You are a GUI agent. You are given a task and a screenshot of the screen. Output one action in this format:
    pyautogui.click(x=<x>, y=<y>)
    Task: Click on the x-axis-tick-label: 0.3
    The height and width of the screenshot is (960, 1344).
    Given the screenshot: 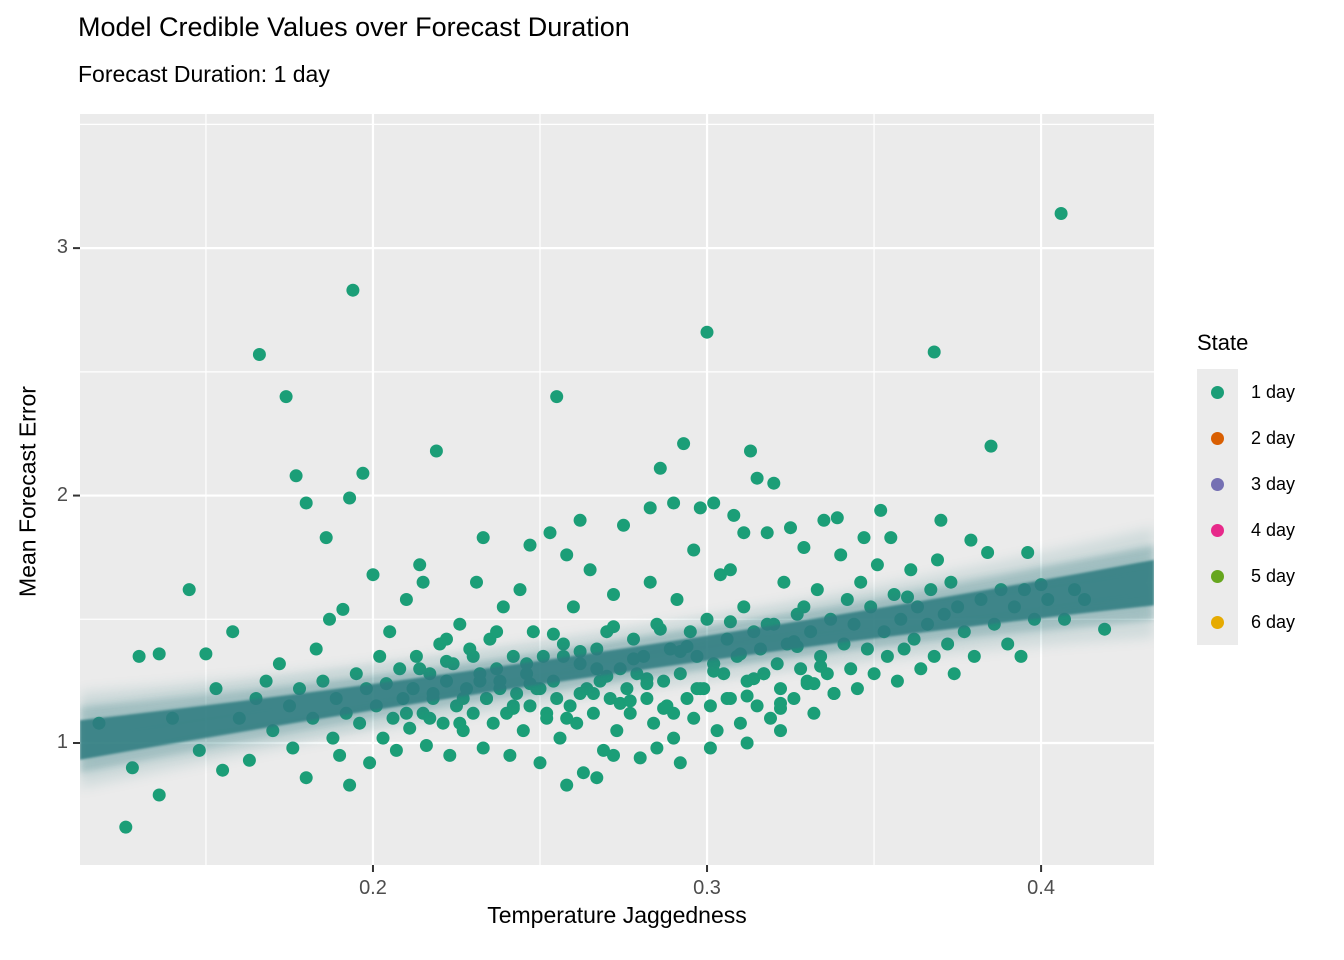 What is the action you would take?
    pyautogui.click(x=707, y=888)
    